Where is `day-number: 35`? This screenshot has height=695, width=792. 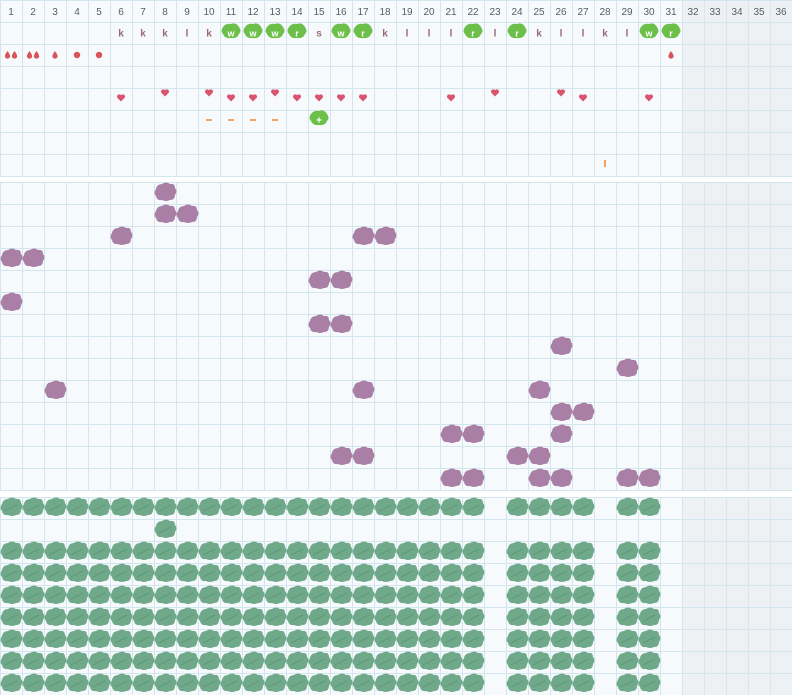 day-number: 35 is located at coordinates (759, 12).